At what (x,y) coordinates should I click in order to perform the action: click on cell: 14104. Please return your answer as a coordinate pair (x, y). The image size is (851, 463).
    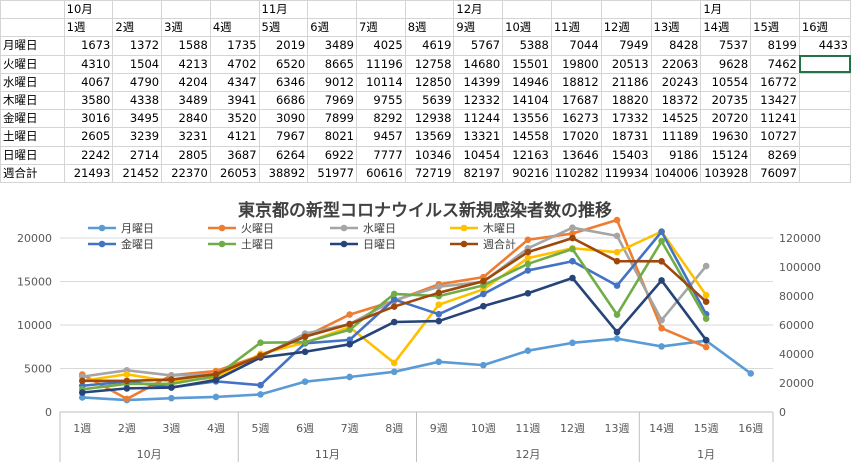
    Looking at the image, I should click on (527, 100).